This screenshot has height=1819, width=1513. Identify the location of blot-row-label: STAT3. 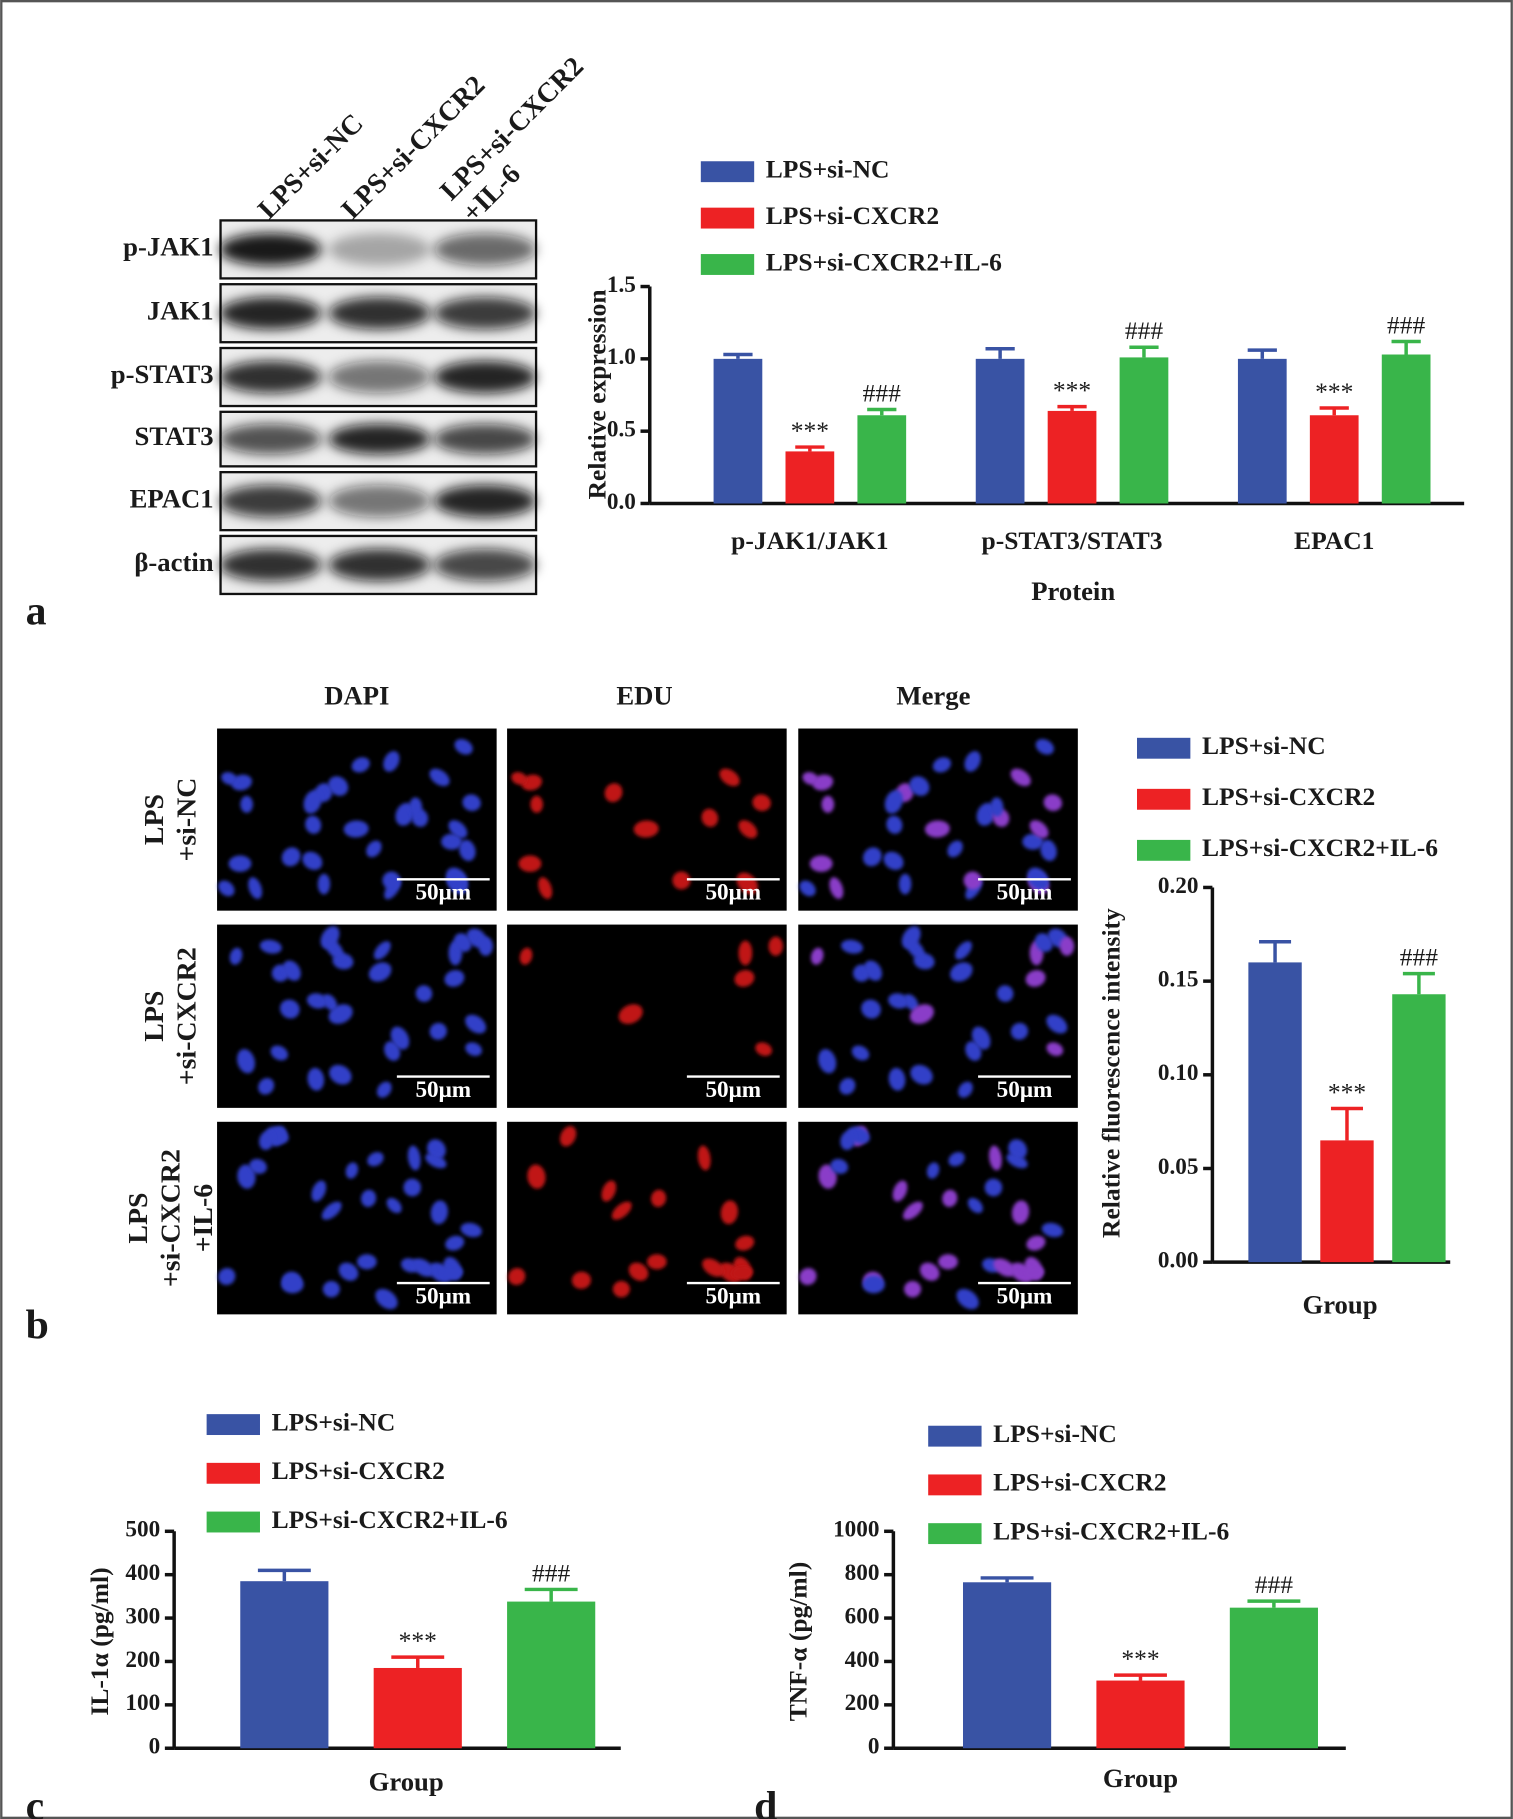
(174, 436).